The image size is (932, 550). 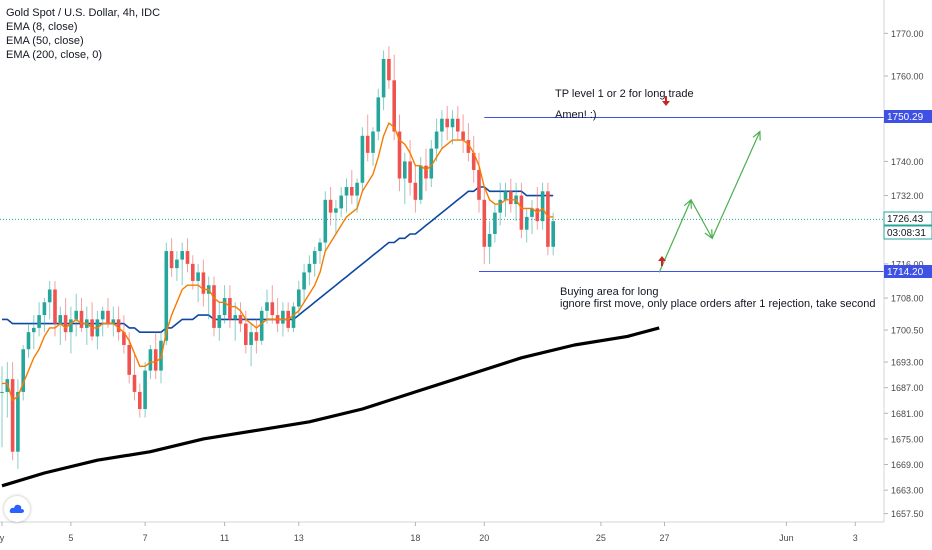 I want to click on tradingview-logo-icon, so click(x=17, y=509).